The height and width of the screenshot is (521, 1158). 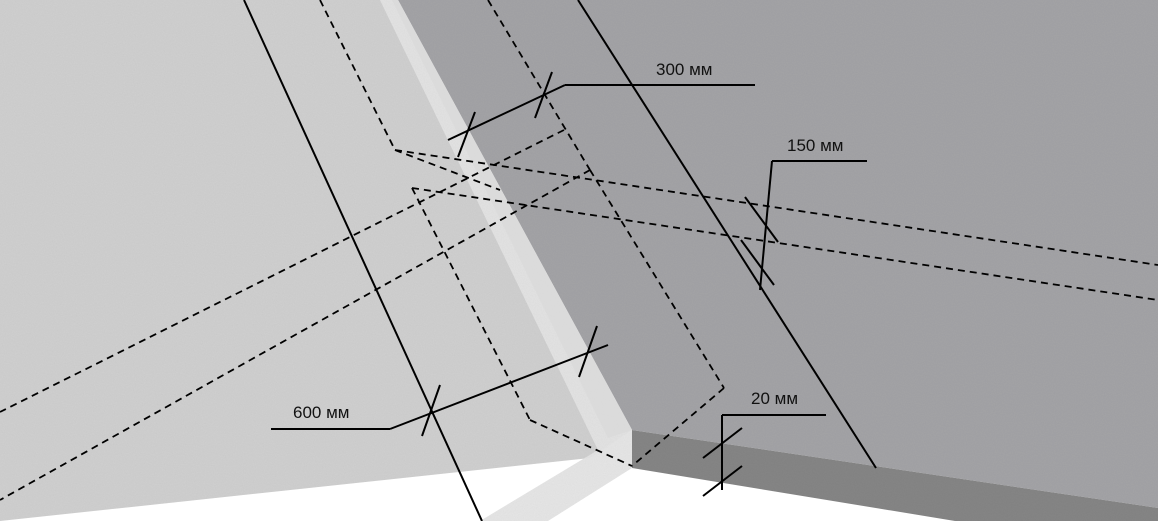 What do you see at coordinates (774, 398) in the screenshot?
I see `dimension-20-label: 20 мм` at bounding box center [774, 398].